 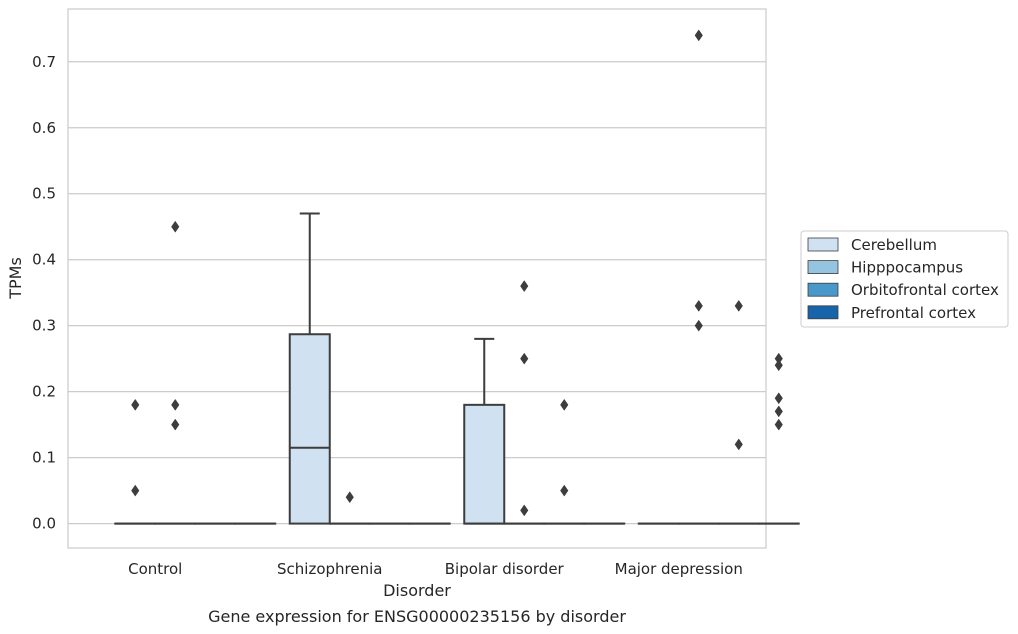 What do you see at coordinates (44, 62) in the screenshot?
I see `y-tick-label: 0.7` at bounding box center [44, 62].